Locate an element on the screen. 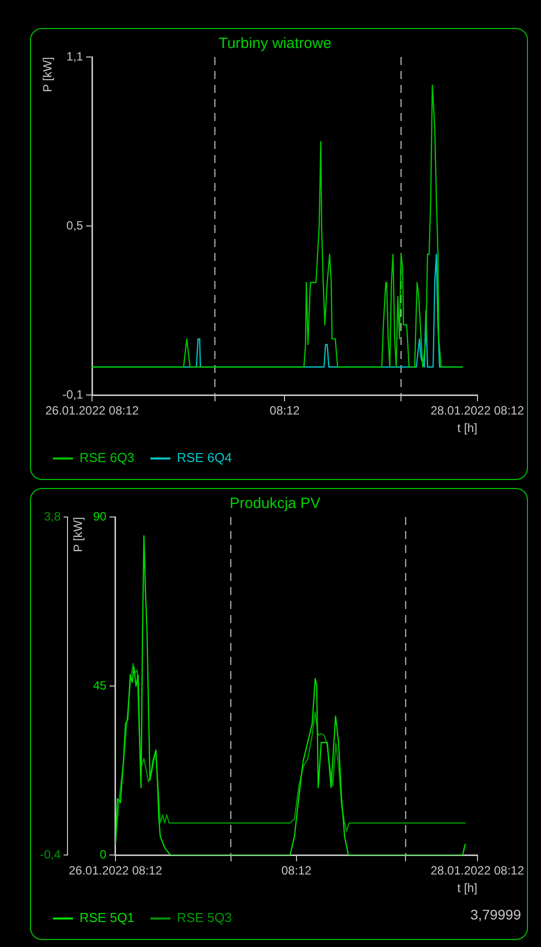 This screenshot has height=947, width=541. y-tick-label: 1,1 is located at coordinates (75, 56).